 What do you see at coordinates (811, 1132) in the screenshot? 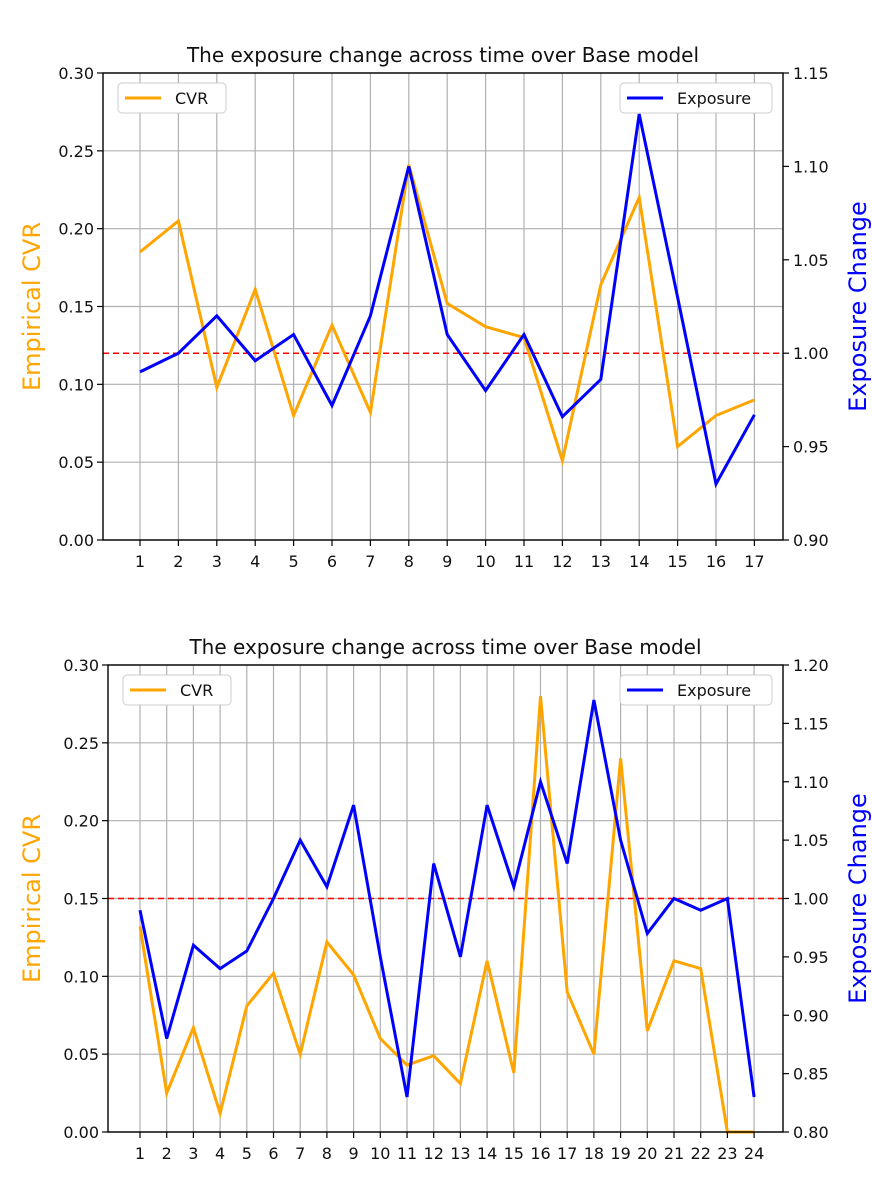
I see `y-right-tick-label: 0.80` at bounding box center [811, 1132].